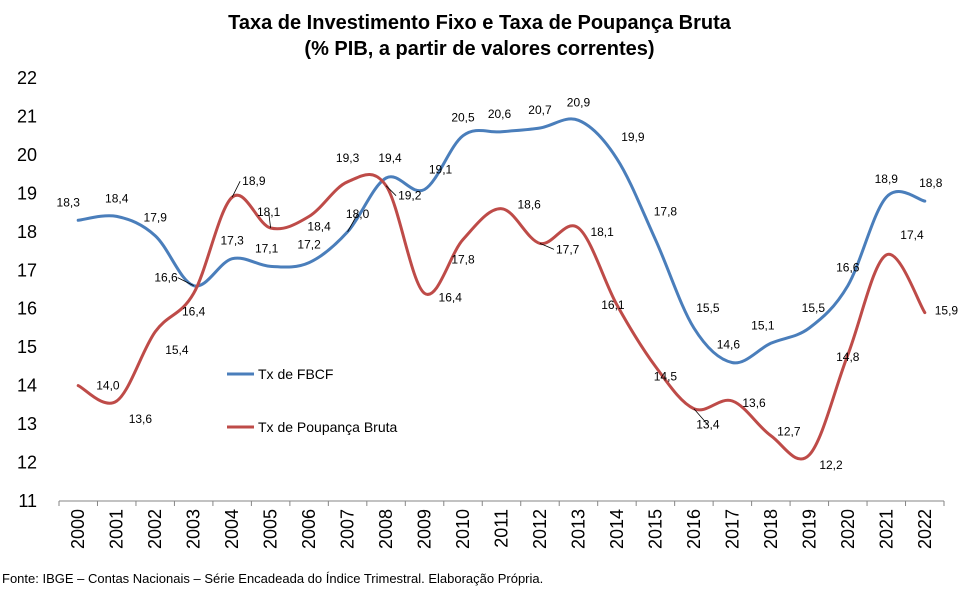 This screenshot has width=959, height=594. Describe the element at coordinates (655, 529) in the screenshot. I see `x-tick-label: 2015` at that location.